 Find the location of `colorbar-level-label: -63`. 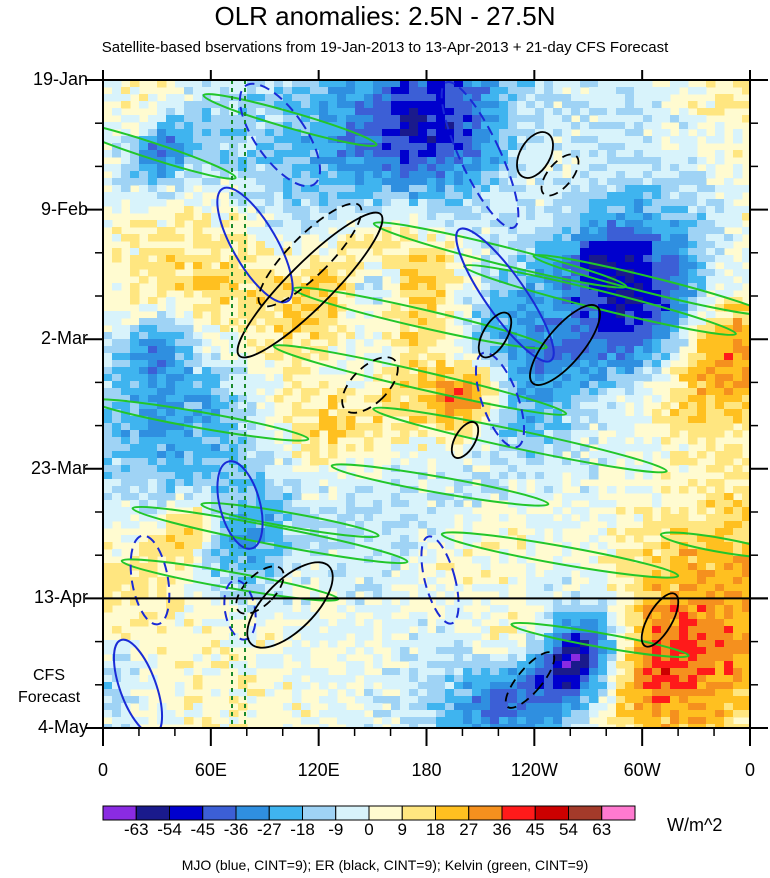

colorbar-level-label: -63 is located at coordinates (136, 829).